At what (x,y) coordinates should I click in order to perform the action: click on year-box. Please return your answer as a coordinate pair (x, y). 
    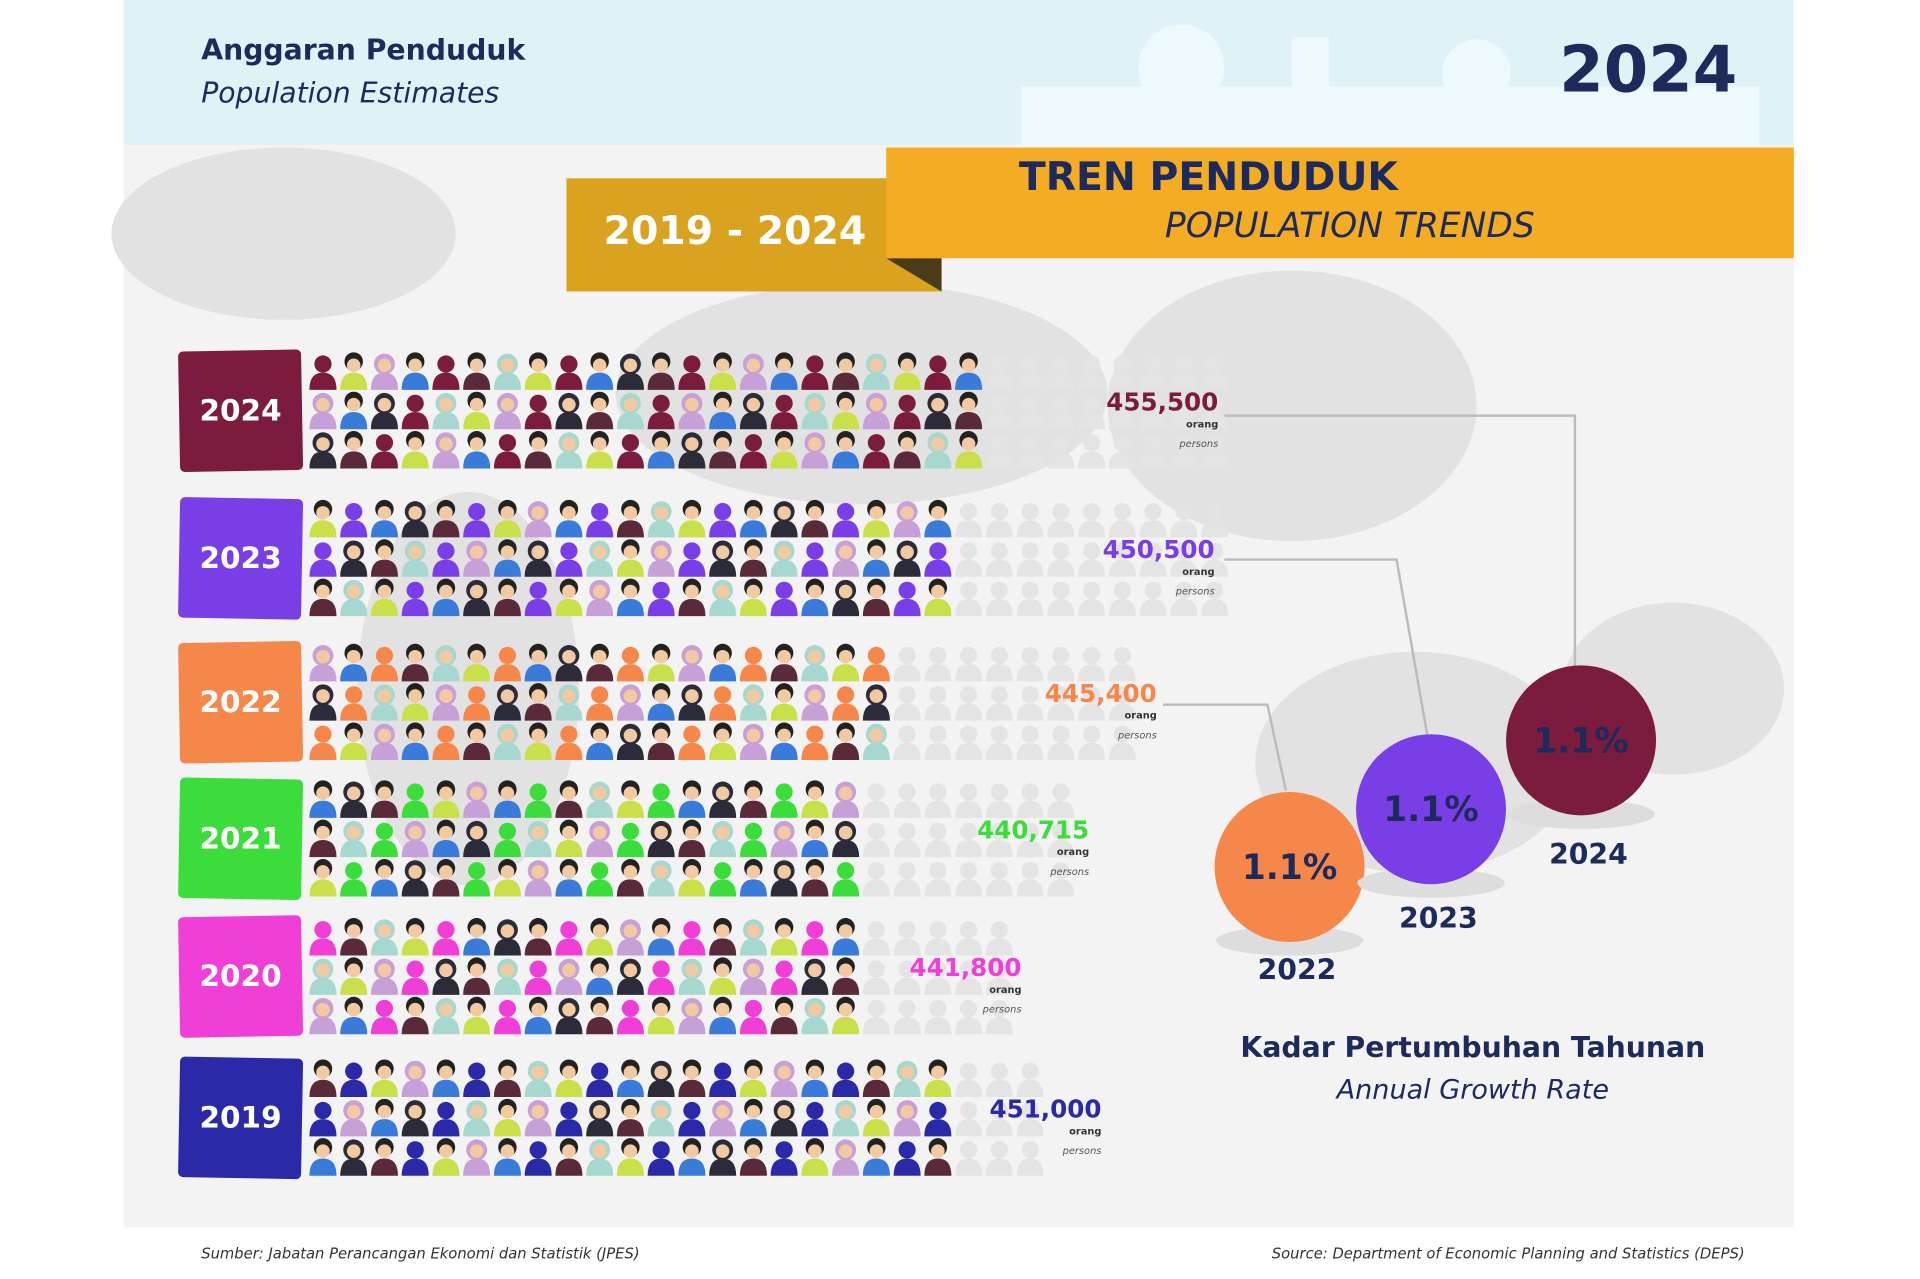
    Looking at the image, I should click on (241, 1118).